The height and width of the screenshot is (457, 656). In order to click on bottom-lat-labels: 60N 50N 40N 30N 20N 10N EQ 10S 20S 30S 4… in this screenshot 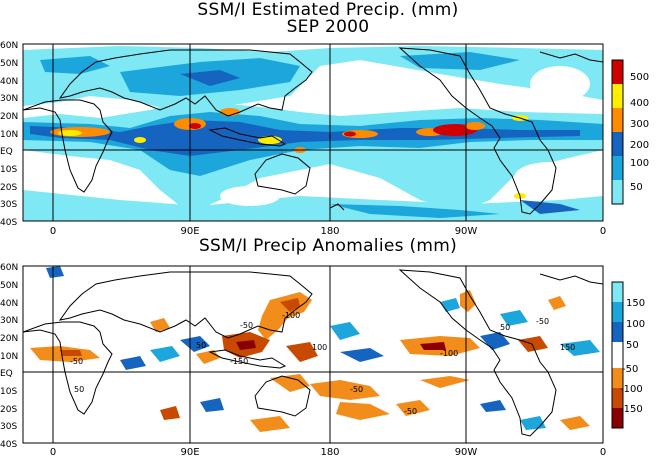, I will do `click(9, 356)`.